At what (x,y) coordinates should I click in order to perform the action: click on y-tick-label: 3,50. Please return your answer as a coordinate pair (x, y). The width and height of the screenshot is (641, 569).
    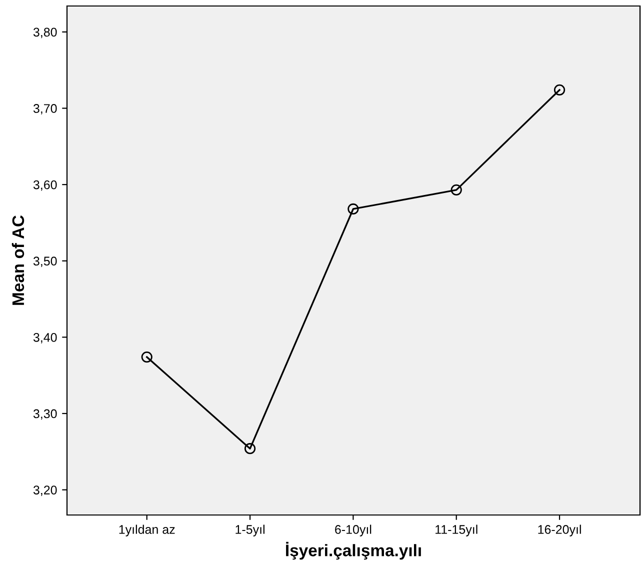
    Looking at the image, I should click on (45, 262).